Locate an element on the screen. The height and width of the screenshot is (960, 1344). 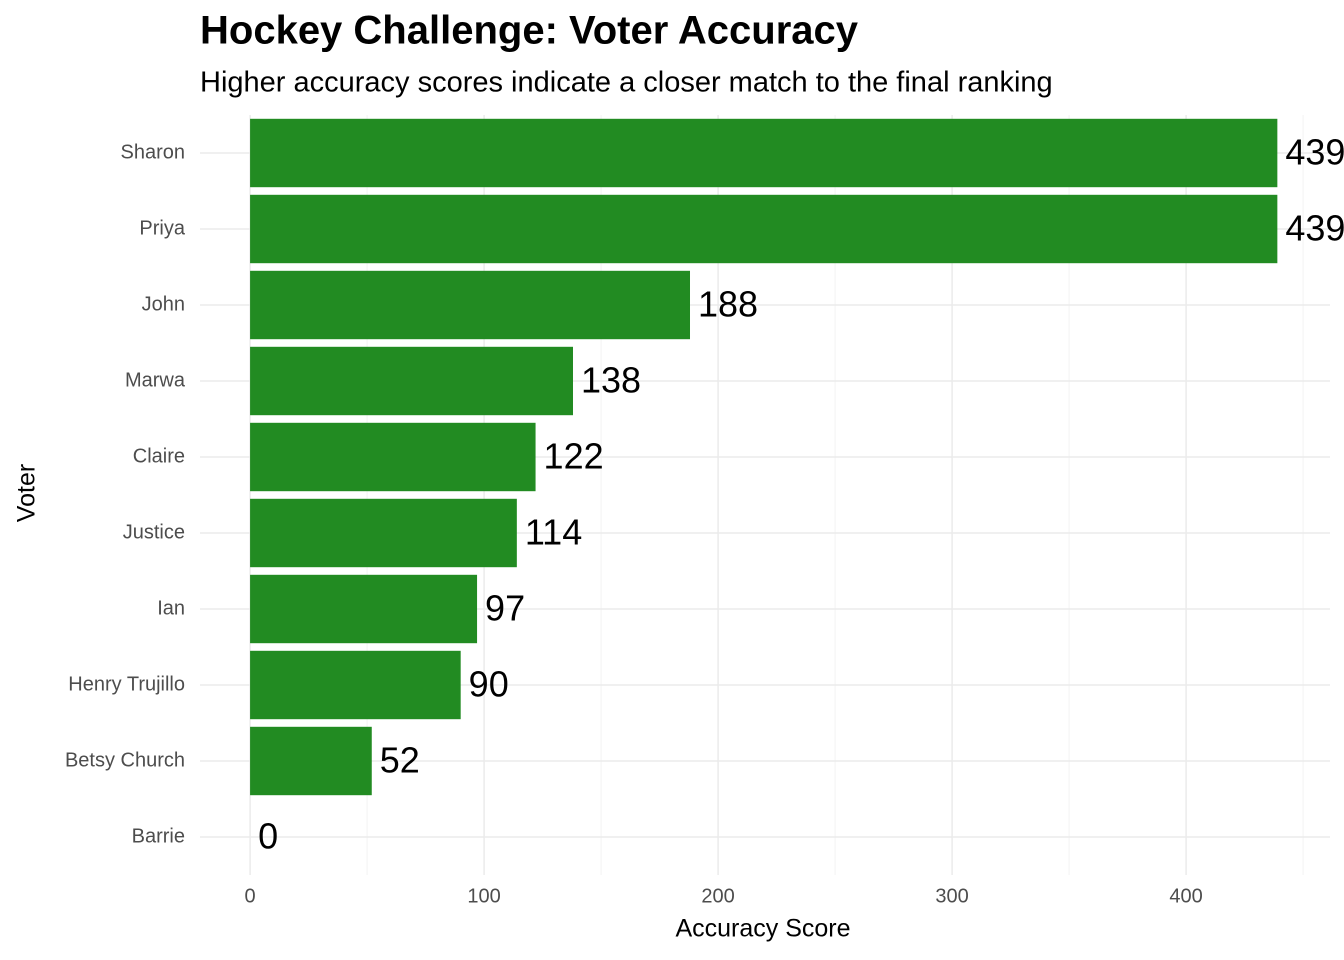
y-tick-label: Henry Trujillo is located at coordinates (126, 684).